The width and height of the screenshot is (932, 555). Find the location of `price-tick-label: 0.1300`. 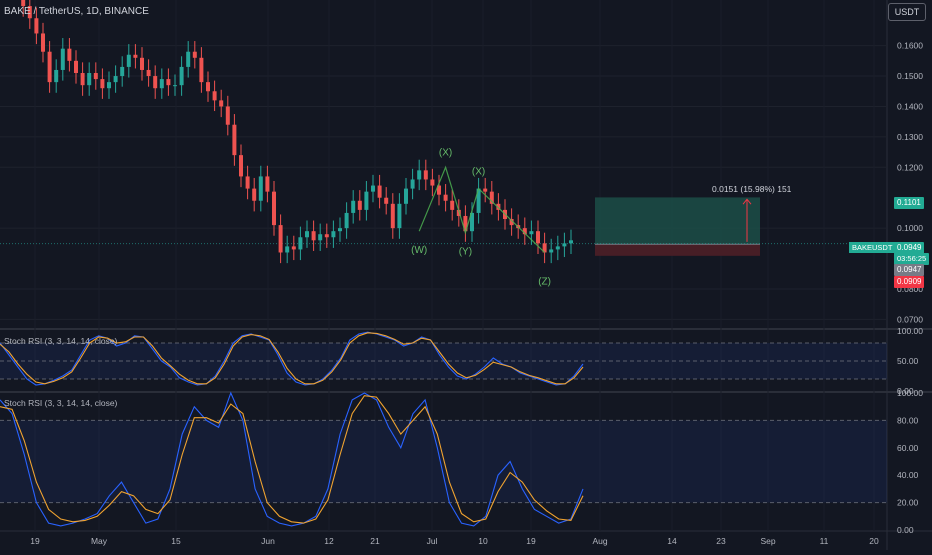

price-tick-label: 0.1300 is located at coordinates (910, 137).